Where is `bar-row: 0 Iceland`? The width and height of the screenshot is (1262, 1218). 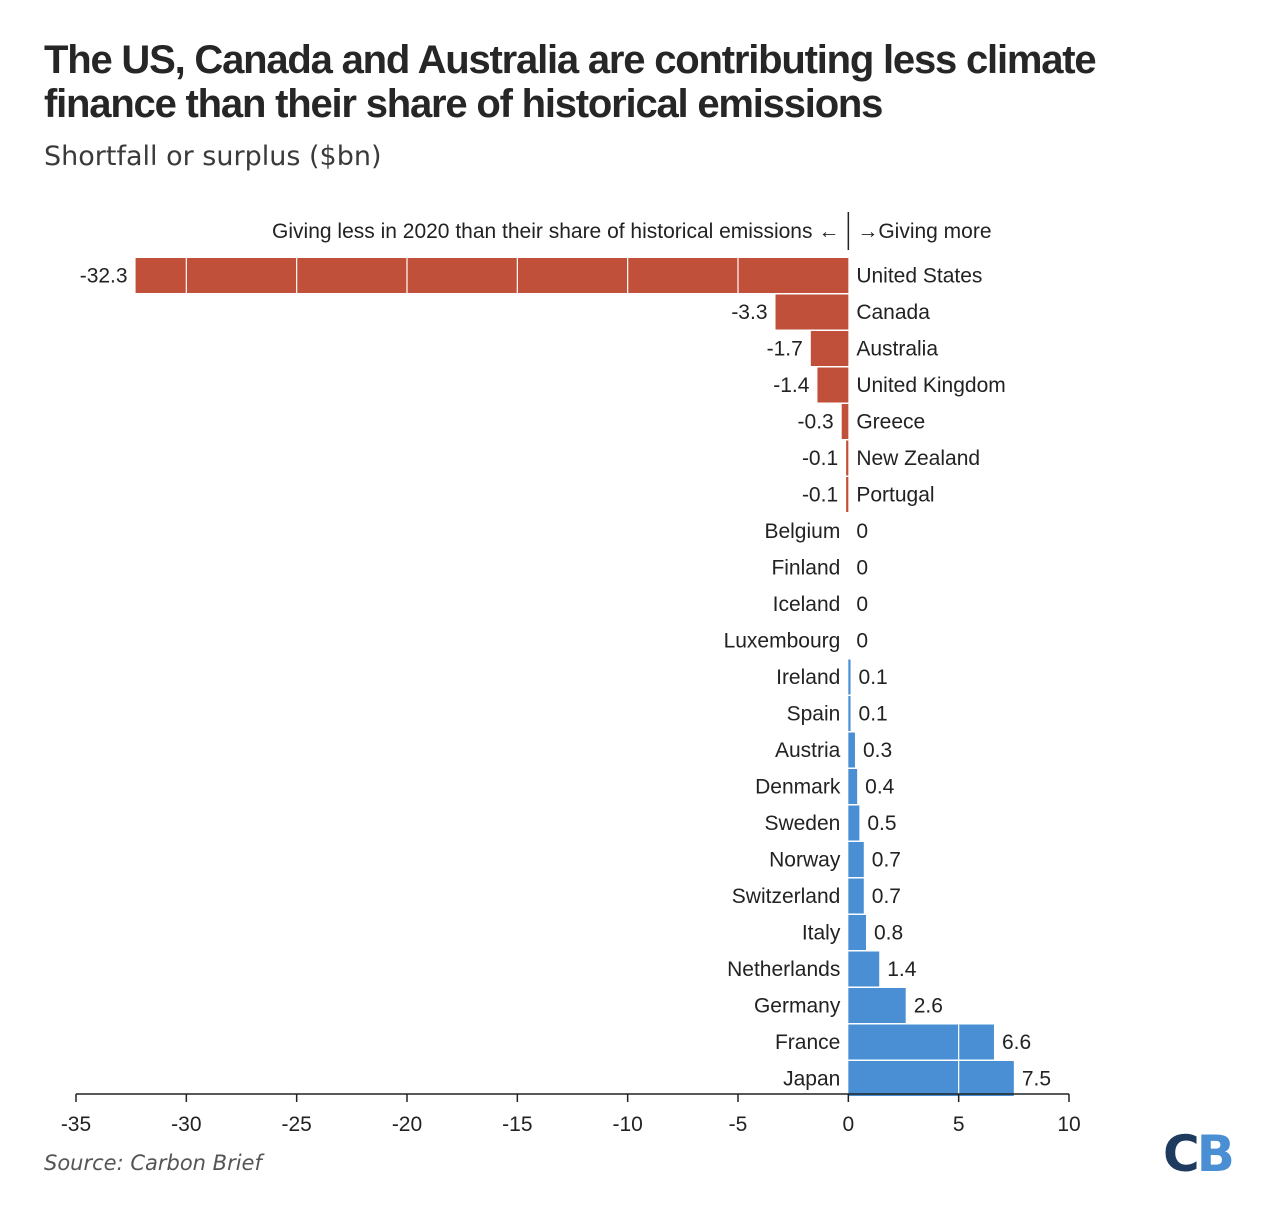
bar-row: 0 Iceland is located at coordinates (820, 604).